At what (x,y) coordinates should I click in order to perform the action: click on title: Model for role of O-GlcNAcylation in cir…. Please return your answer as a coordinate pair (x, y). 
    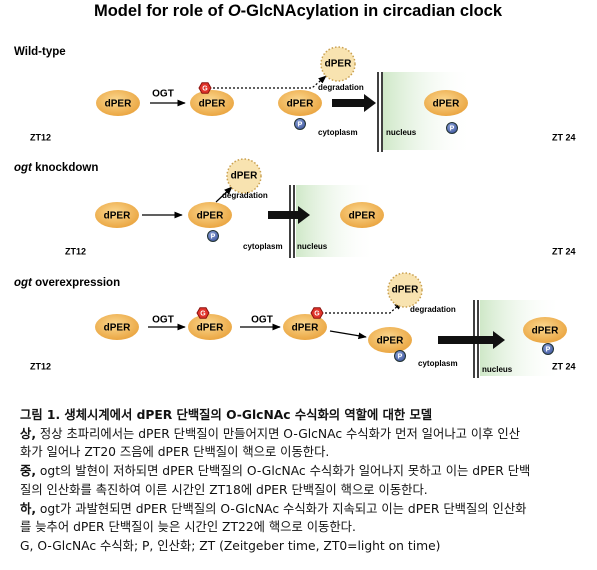
    Looking at the image, I should click on (298, 11).